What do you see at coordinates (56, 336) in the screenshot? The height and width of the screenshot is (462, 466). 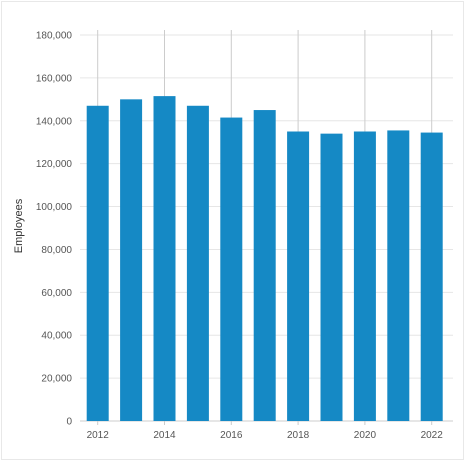 I see `y-tick-label: 40,000` at bounding box center [56, 336].